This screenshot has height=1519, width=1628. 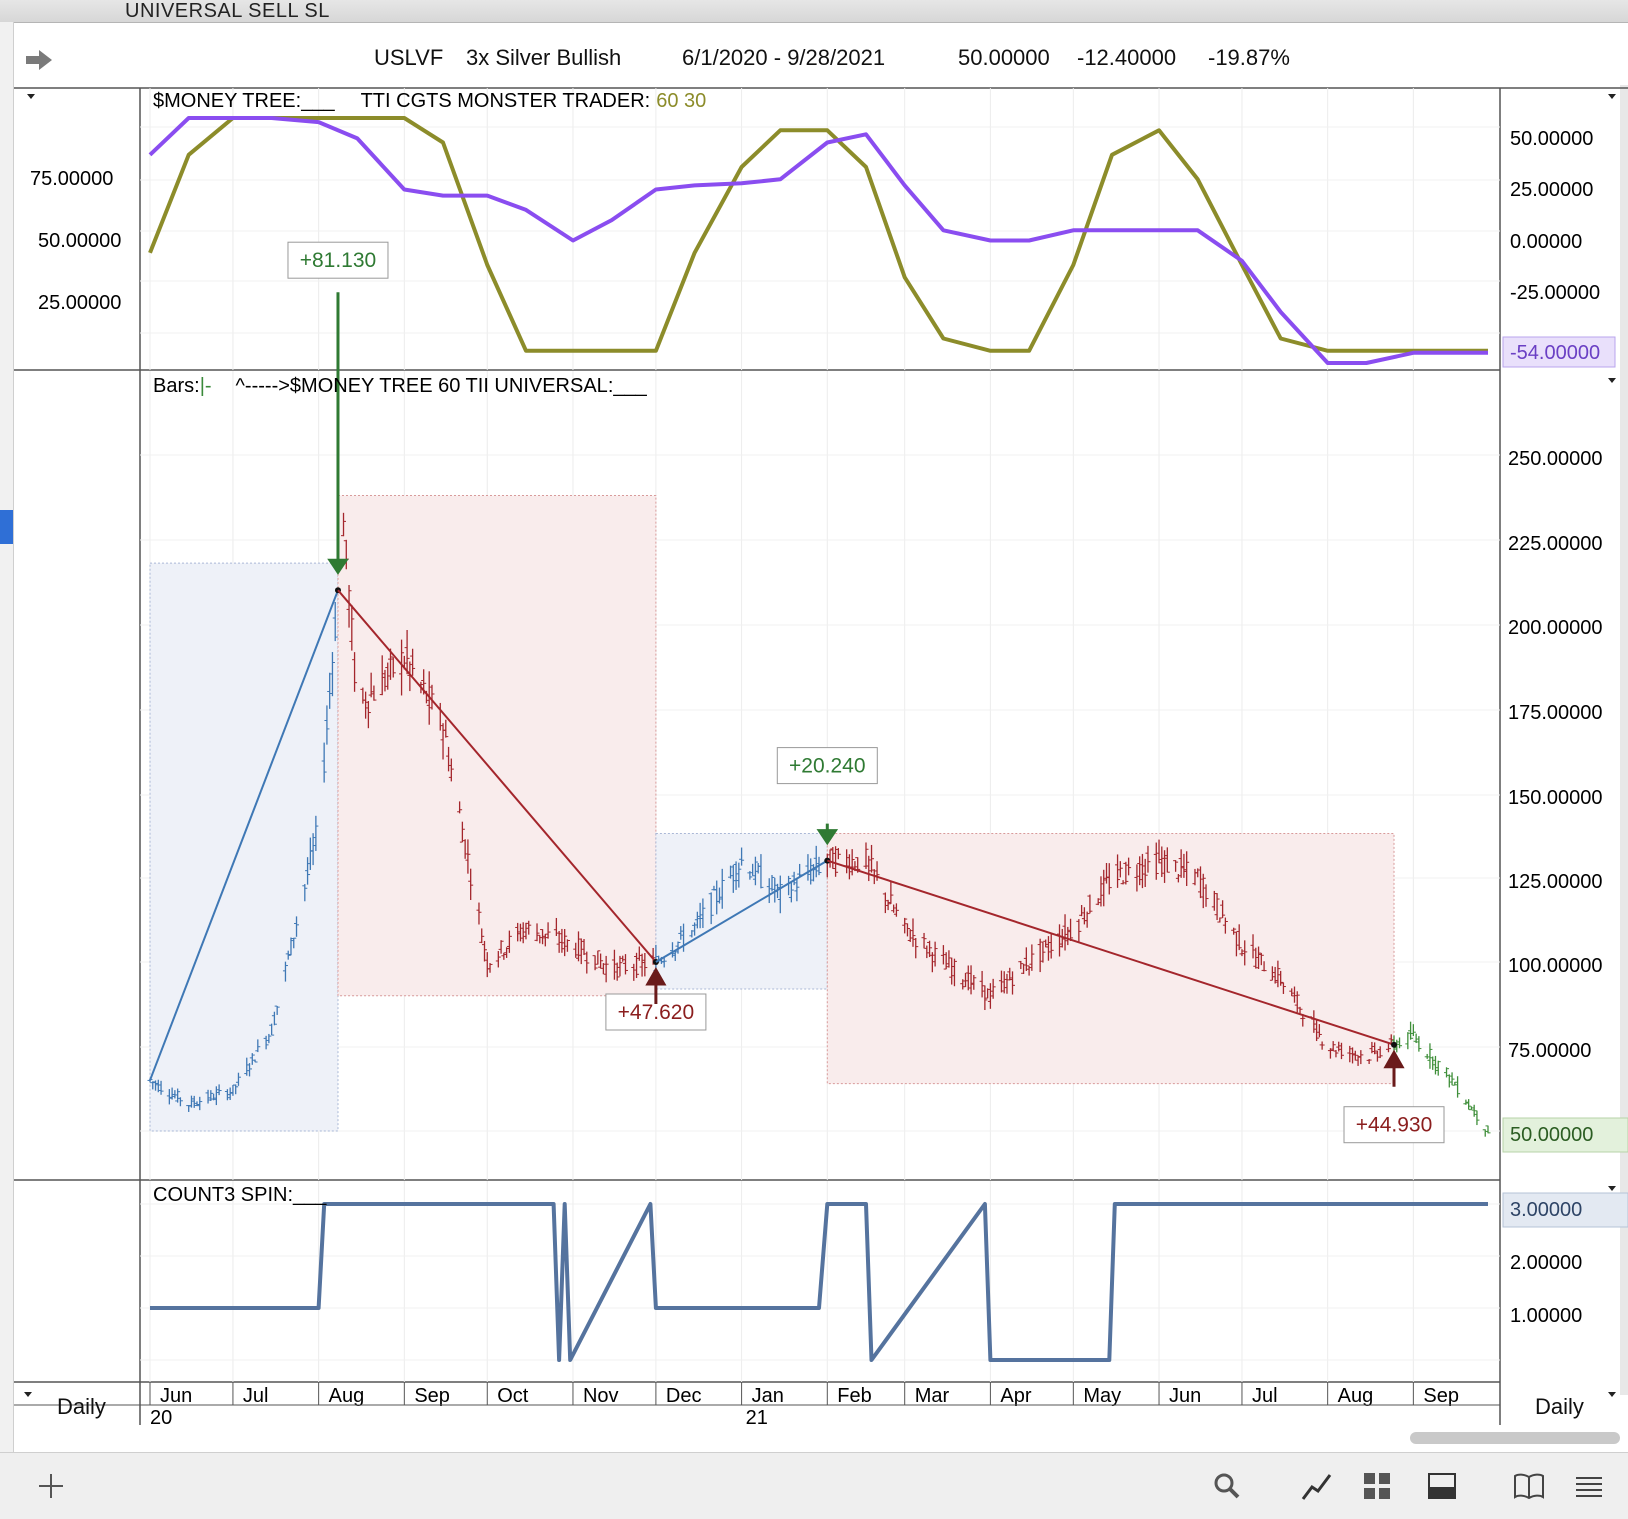 I want to click on price-tick-100: 100.00000, so click(x=1555, y=966).